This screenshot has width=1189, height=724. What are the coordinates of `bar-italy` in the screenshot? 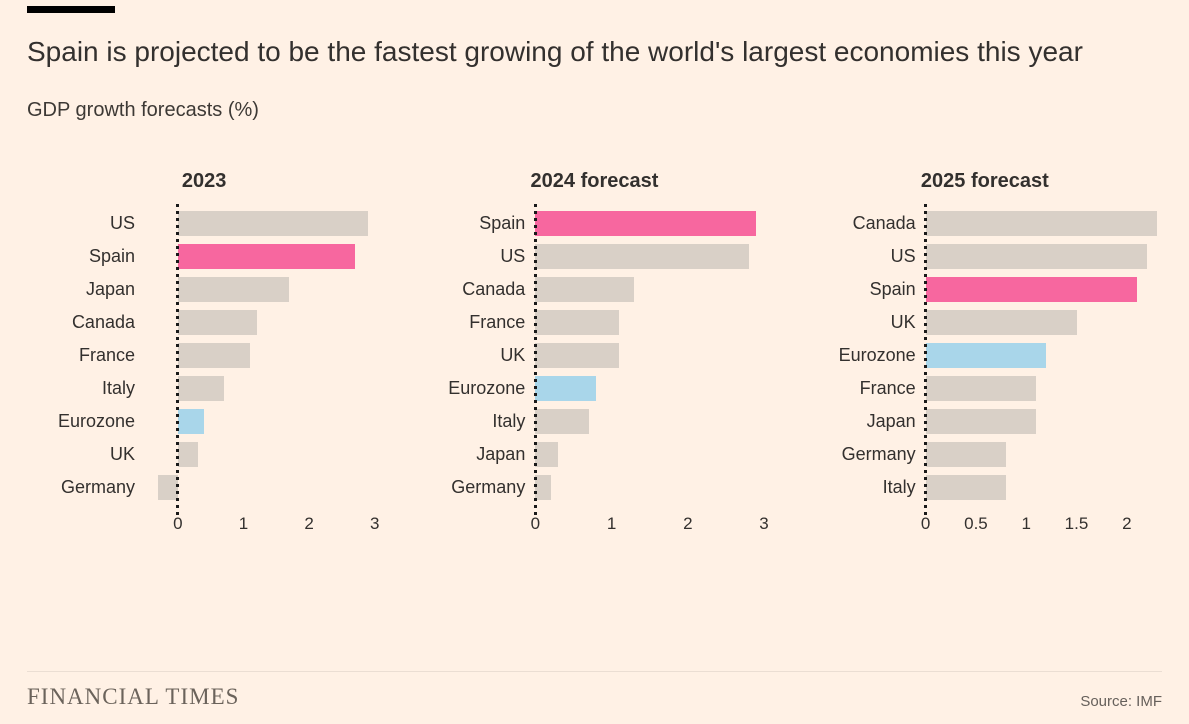 It's located at (966, 487).